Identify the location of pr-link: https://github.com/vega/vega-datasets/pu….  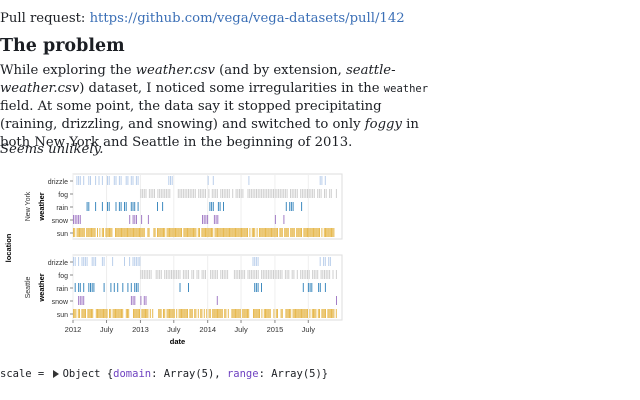
(247, 18).